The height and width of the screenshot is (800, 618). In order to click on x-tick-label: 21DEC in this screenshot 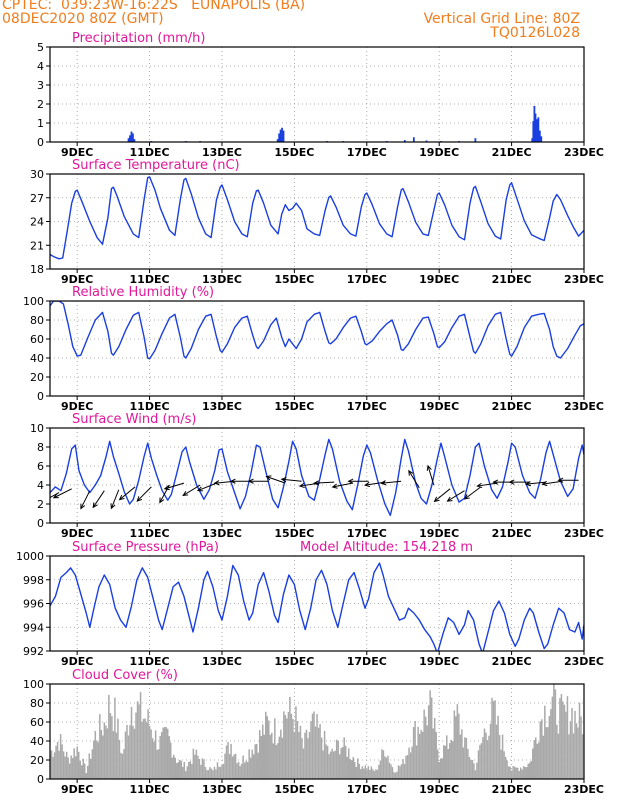, I will do `click(512, 789)`.